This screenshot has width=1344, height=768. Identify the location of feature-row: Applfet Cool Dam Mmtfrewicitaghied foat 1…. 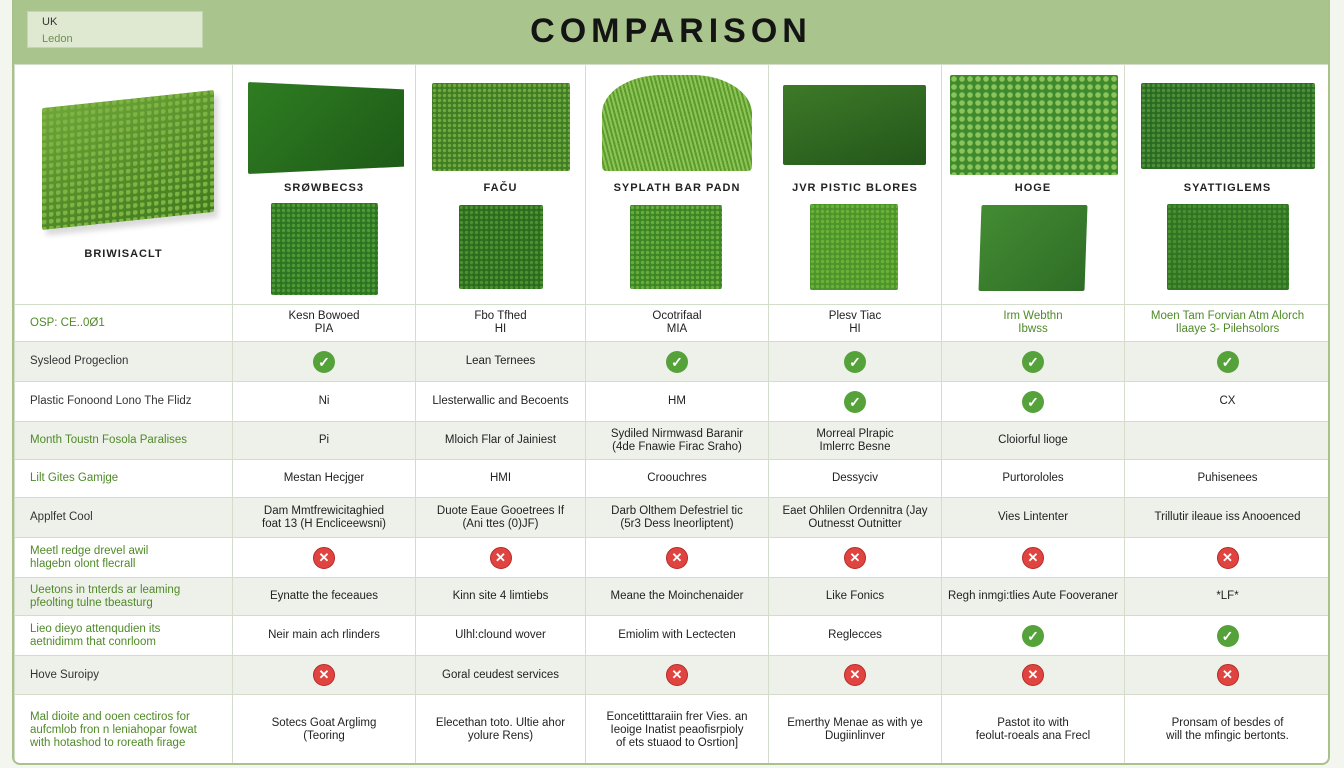
(671, 517).